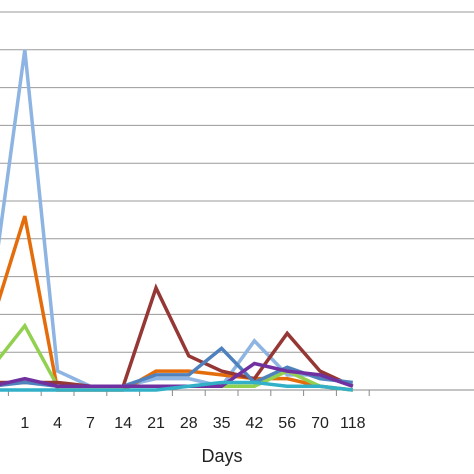 The image size is (474, 474). Describe the element at coordinates (90, 423) in the screenshot. I see `x-tick-label: 7` at that location.